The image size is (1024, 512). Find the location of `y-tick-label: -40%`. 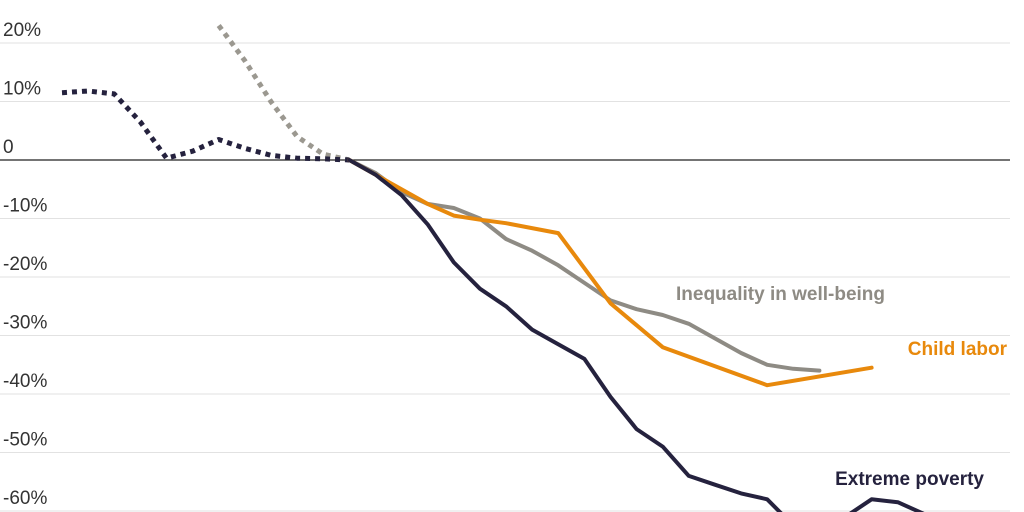

y-tick-label: -40% is located at coordinates (25, 381).